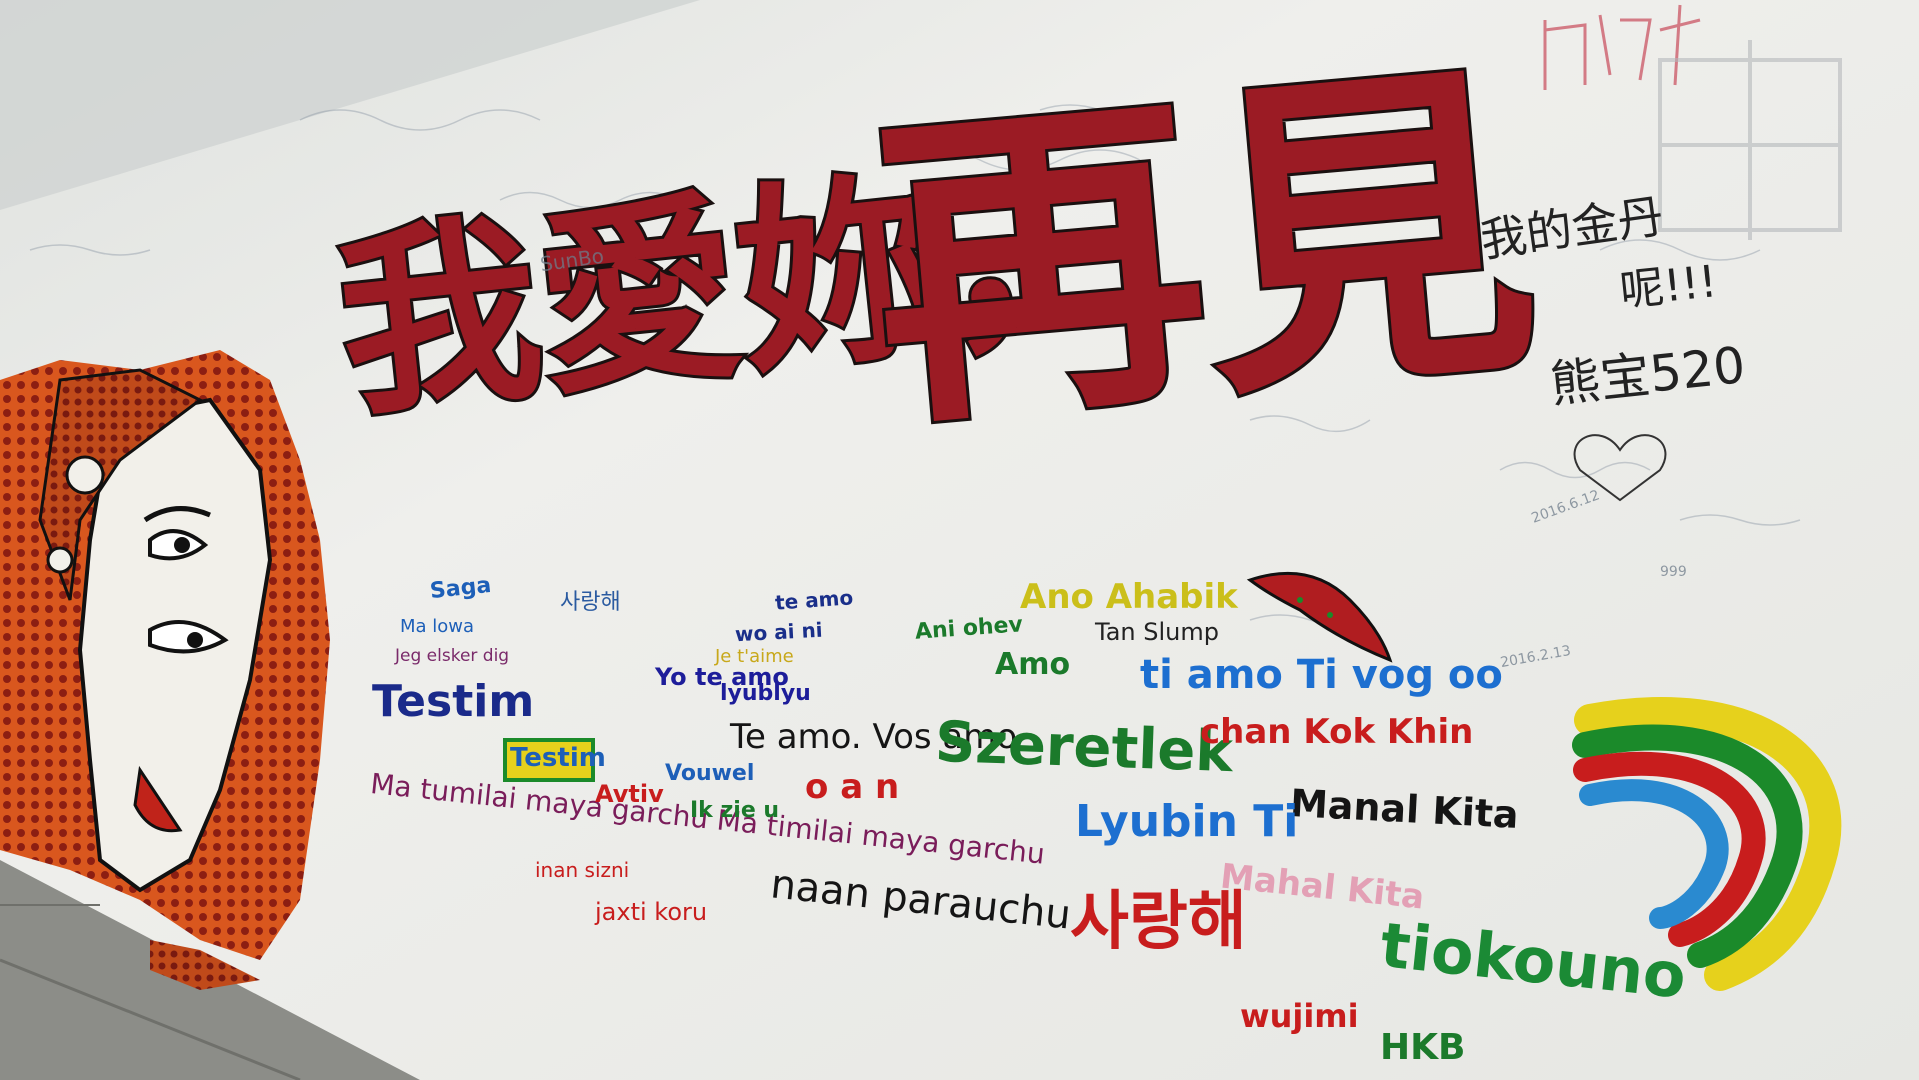  Describe the element at coordinates (1404, 809) in the screenshot. I see `phrase-manal-kita: Manal Kita` at that location.